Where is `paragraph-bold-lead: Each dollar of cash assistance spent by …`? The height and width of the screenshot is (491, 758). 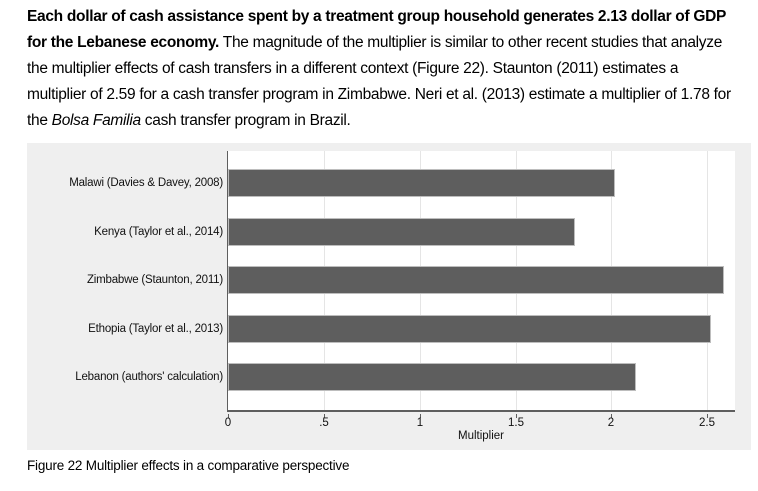 paragraph-bold-lead: Each dollar of cash assistance spent by … is located at coordinates (376, 29).